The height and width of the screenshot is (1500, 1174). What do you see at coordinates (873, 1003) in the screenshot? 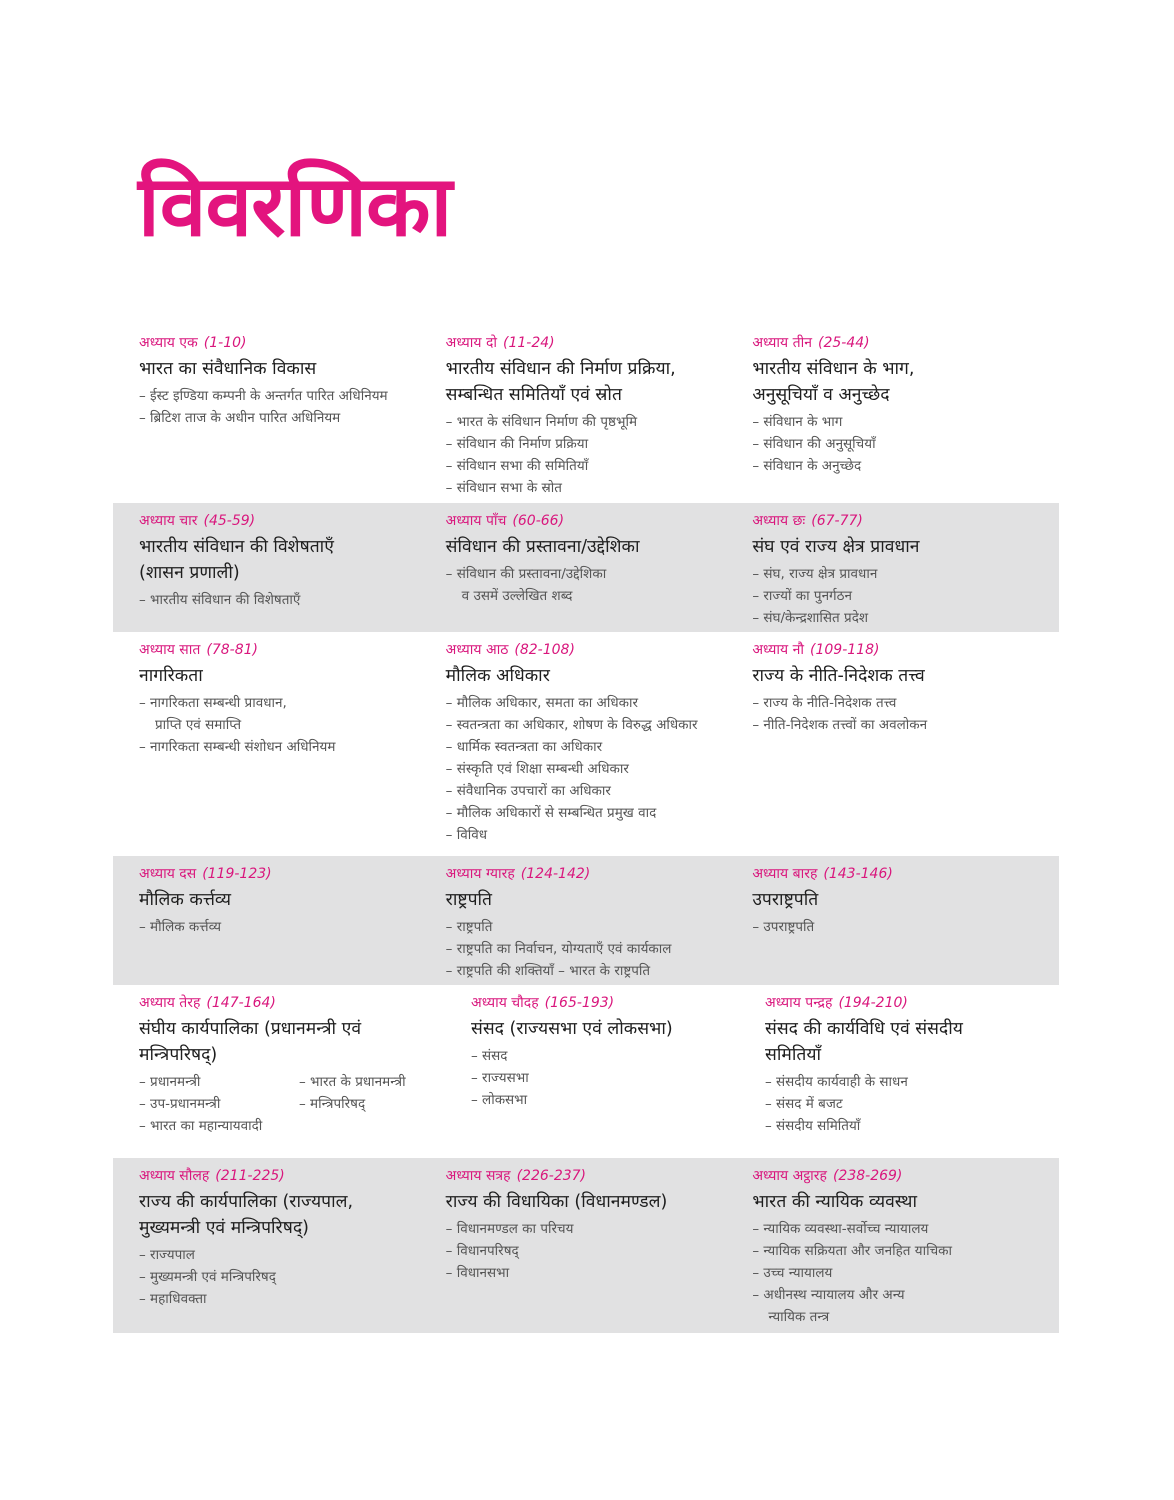
I see `page-range: (194-210)` at bounding box center [873, 1003].